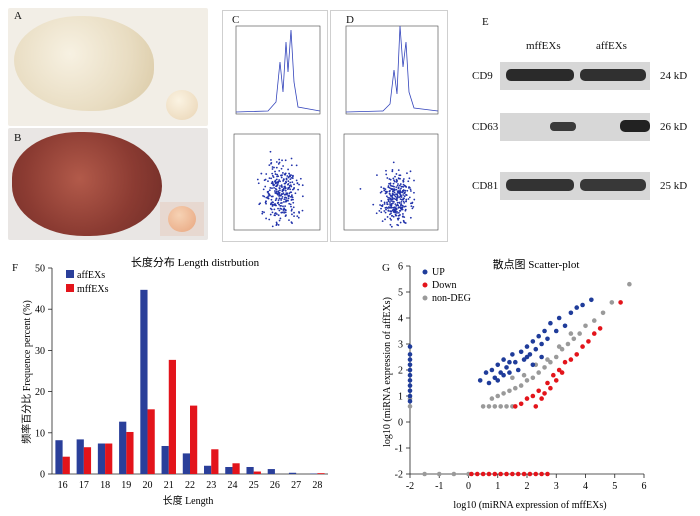  What do you see at coordinates (556, 486) in the screenshot?
I see `x-tick-label: 3` at bounding box center [556, 486].